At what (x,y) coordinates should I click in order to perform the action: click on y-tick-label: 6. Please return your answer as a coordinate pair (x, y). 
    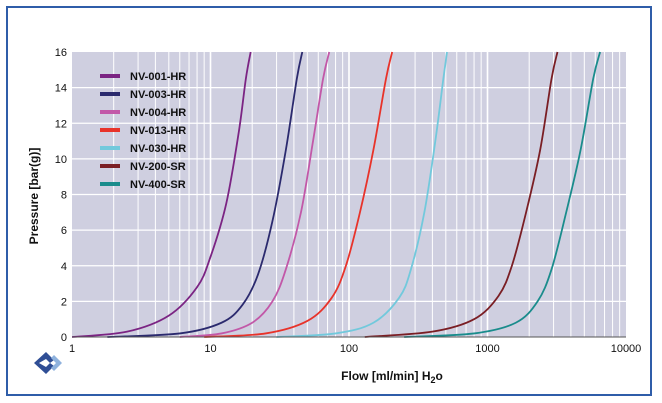
    Looking at the image, I should click on (64, 231).